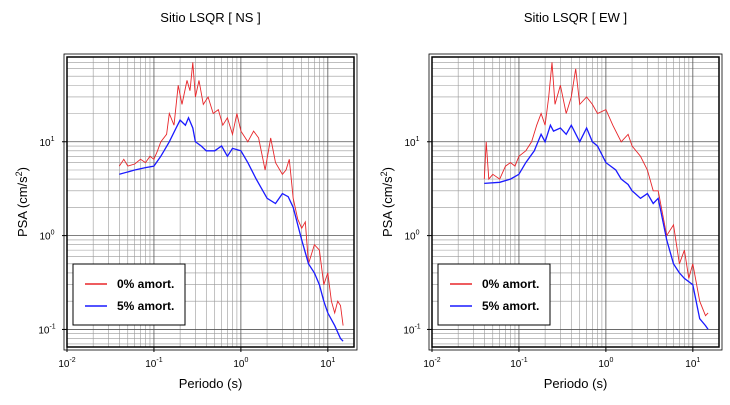 This screenshot has width=730, height=405. I want to click on chart-title: Sitio LSQR [ NS ], so click(210, 17).